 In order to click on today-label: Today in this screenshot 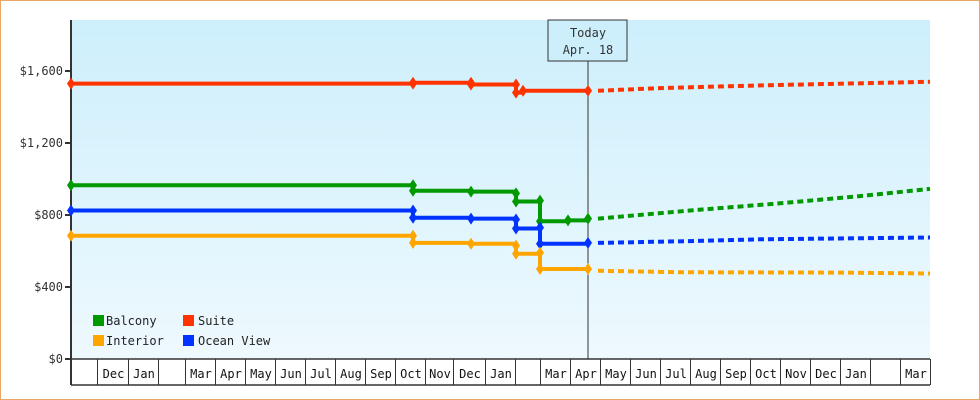, I will do `click(588, 33)`.